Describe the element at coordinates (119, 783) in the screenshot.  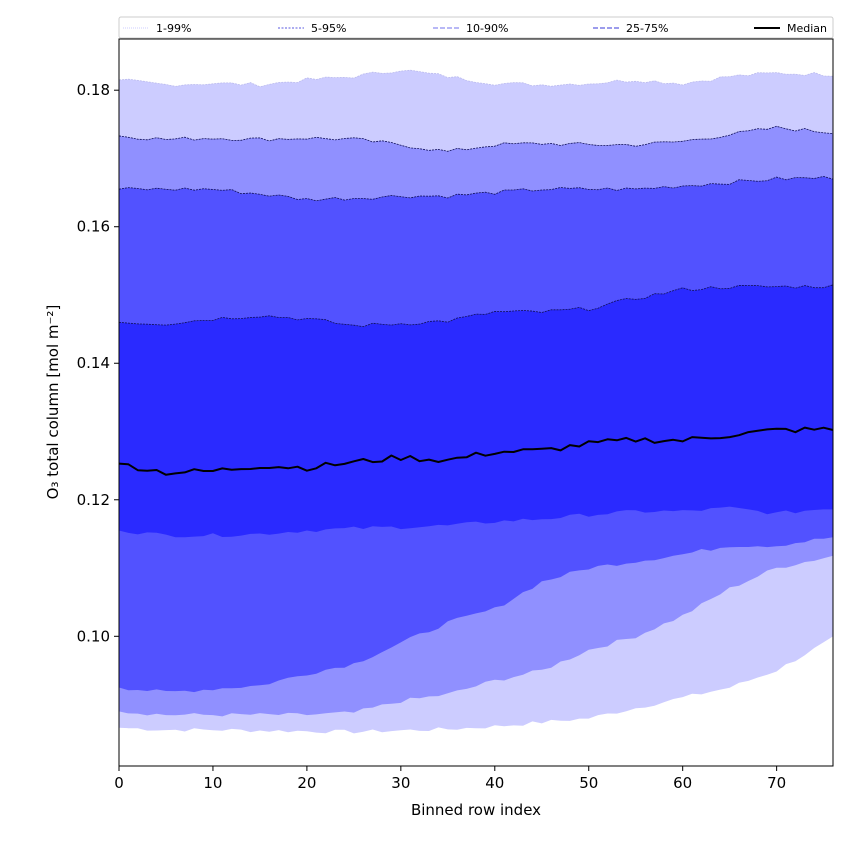
I see `x-tick-label: 0` at that location.